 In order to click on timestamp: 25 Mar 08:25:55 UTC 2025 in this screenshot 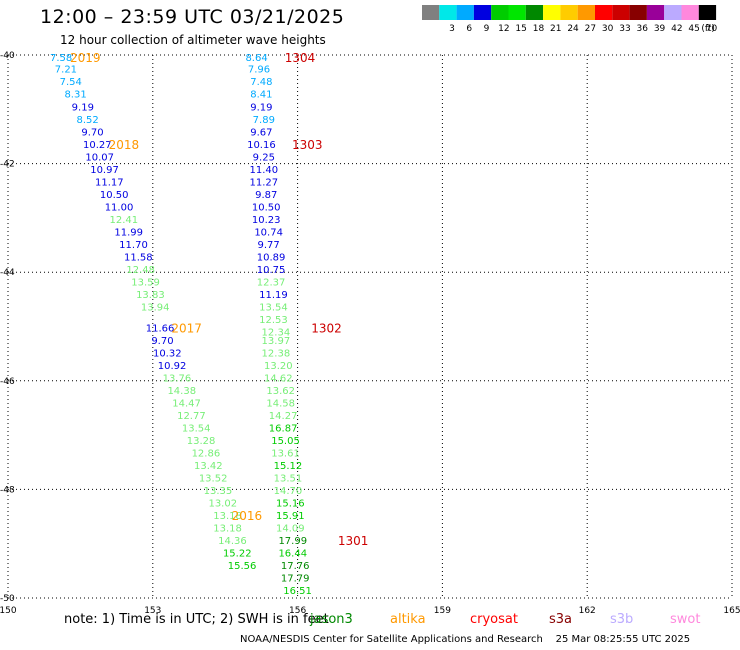, I will do `click(623, 639)`.